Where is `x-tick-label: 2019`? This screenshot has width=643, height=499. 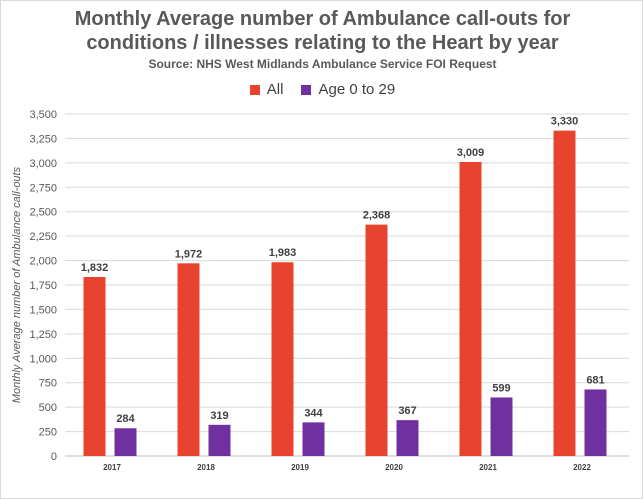 x-tick-label: 2019 is located at coordinates (300, 467).